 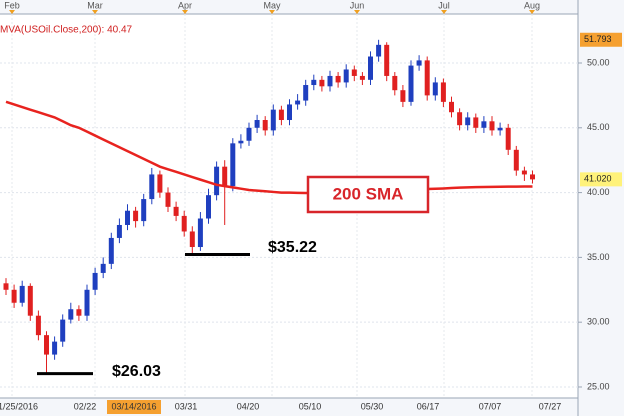 What do you see at coordinates (598, 192) in the screenshot?
I see `y-tick-label: 40.00` at bounding box center [598, 192].